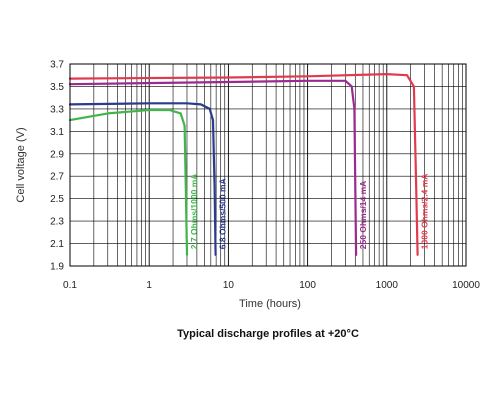 The height and width of the screenshot is (400, 500). I want to click on chart-title: Typical discharge profiles at +20°C, so click(268, 334).